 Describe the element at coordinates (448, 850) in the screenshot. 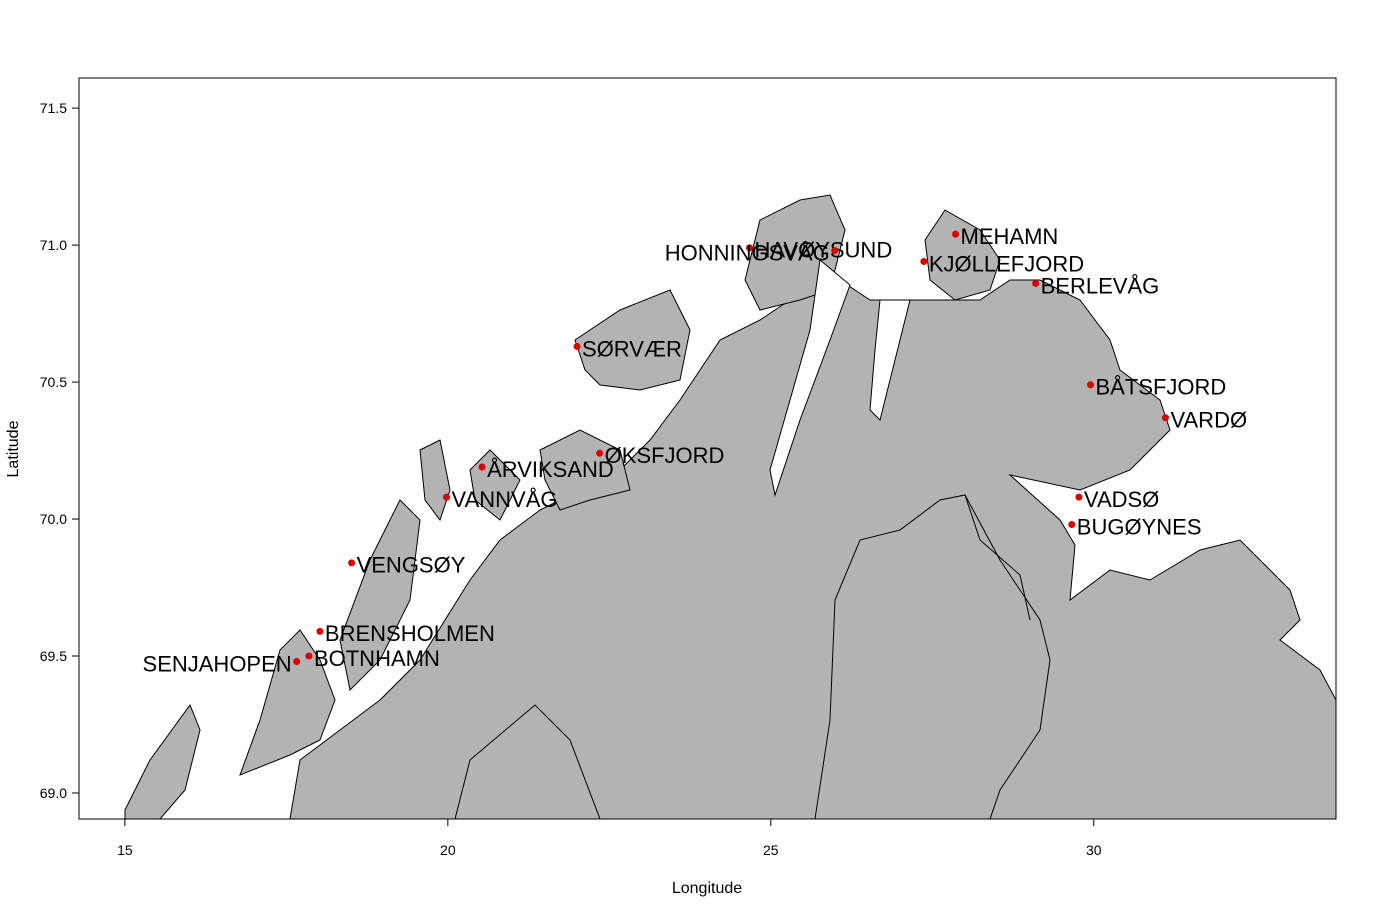

I see `x-tick-label: 20` at that location.